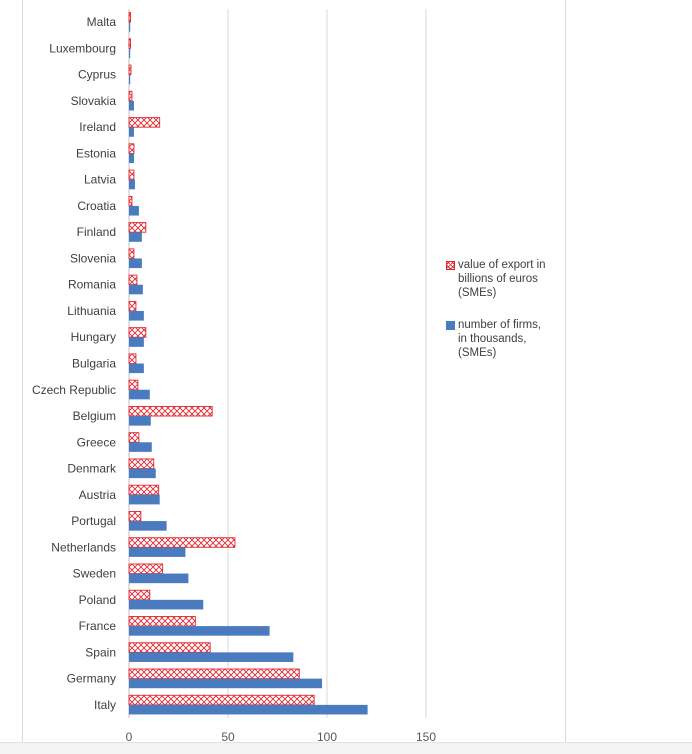 The height and width of the screenshot is (754, 692). What do you see at coordinates (93, 337) in the screenshot?
I see `category-label: Hungary` at bounding box center [93, 337].